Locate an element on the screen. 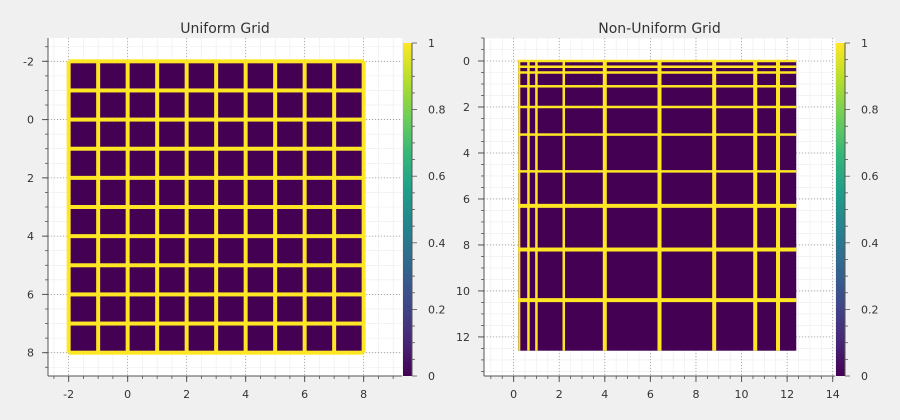 This screenshot has width=900, height=420. x-tick-label: 12 is located at coordinates (787, 394).